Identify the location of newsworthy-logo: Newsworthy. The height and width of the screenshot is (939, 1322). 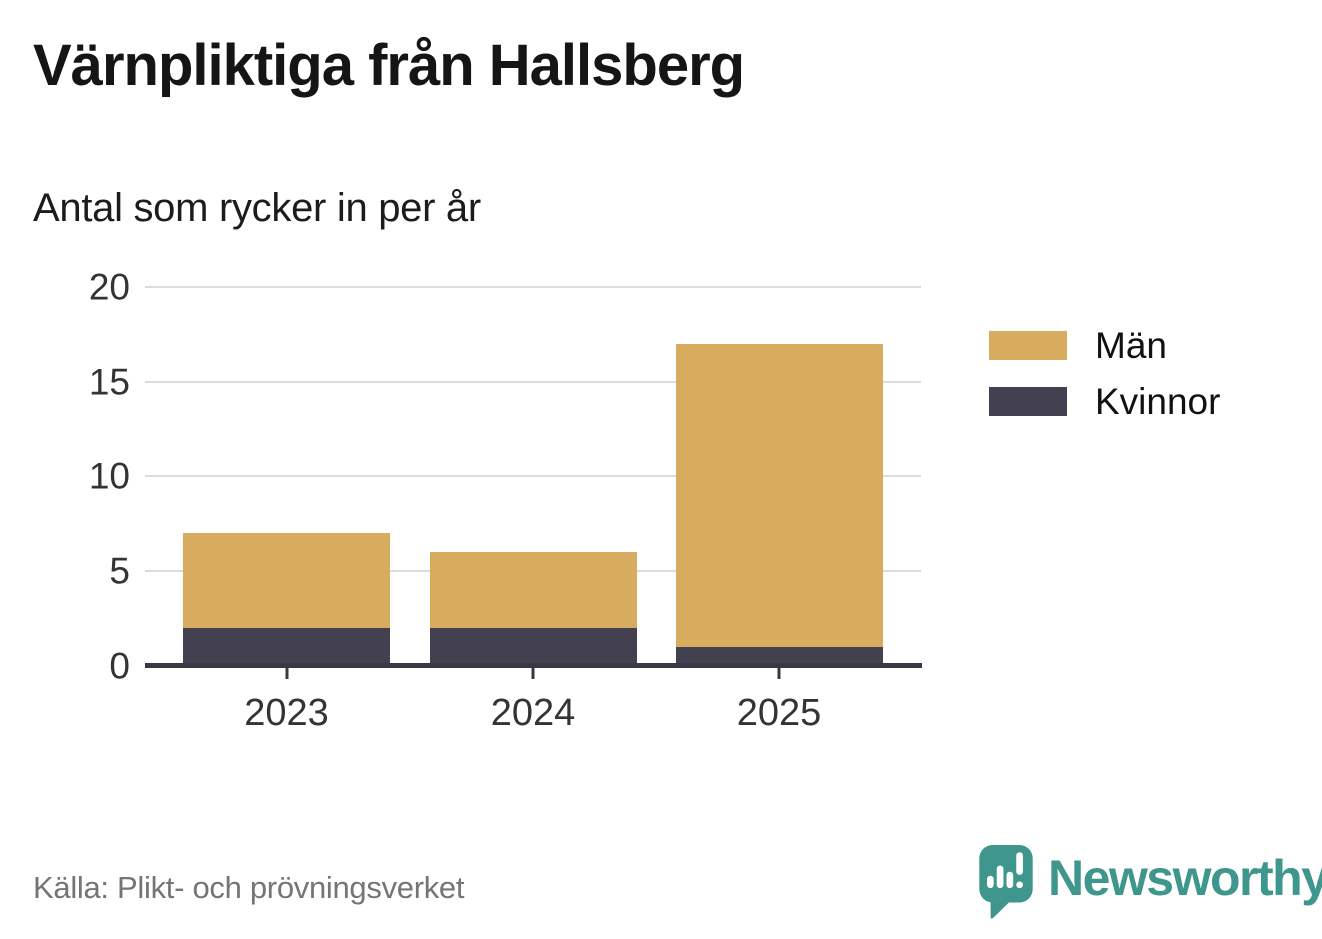
(1150, 883).